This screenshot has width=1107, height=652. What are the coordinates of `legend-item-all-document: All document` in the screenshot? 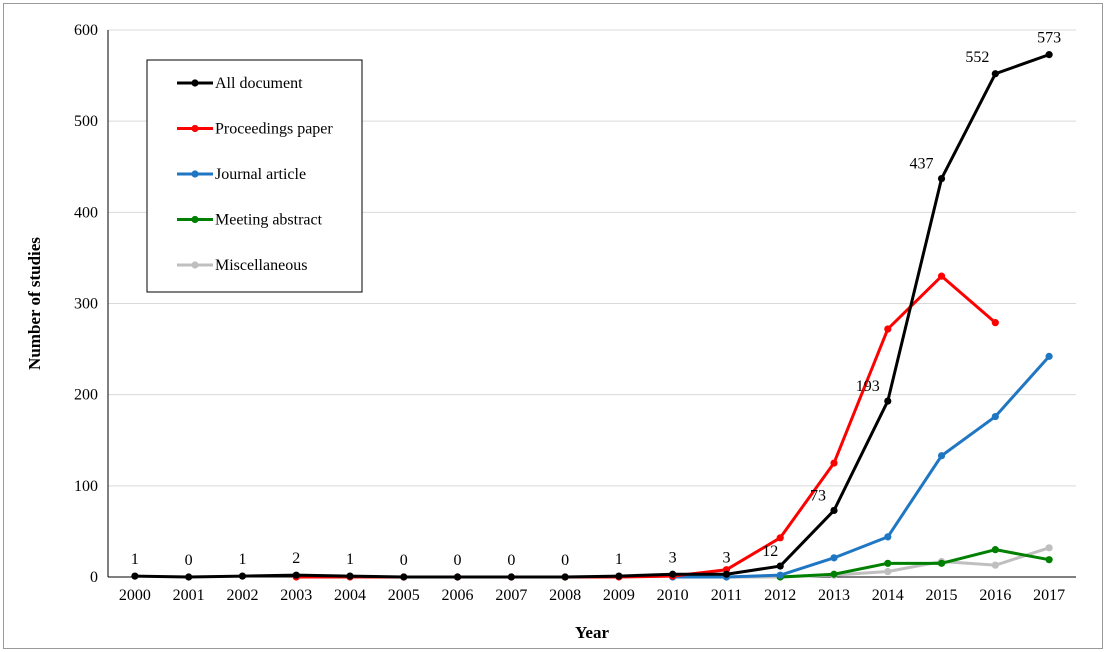 It's located at (240, 83).